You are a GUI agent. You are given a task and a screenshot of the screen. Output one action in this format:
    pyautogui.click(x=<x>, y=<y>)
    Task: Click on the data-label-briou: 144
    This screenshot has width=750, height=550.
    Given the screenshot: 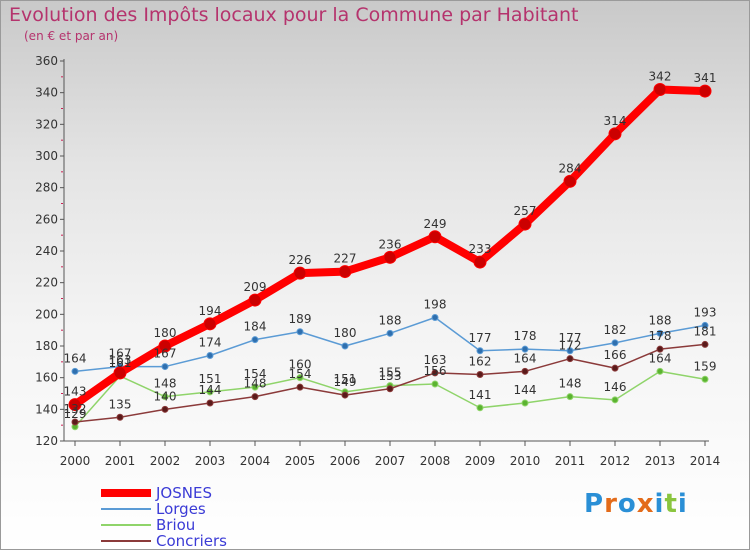 What is the action you would take?
    pyautogui.click(x=525, y=390)
    